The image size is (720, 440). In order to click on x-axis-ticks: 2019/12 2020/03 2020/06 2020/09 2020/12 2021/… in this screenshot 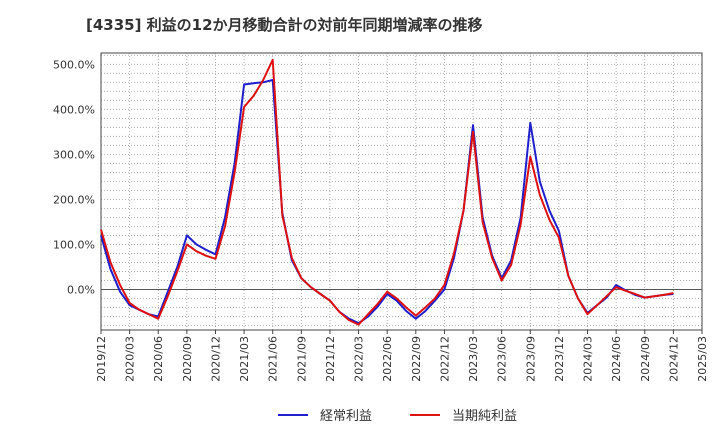, I will do `click(402, 356)`.